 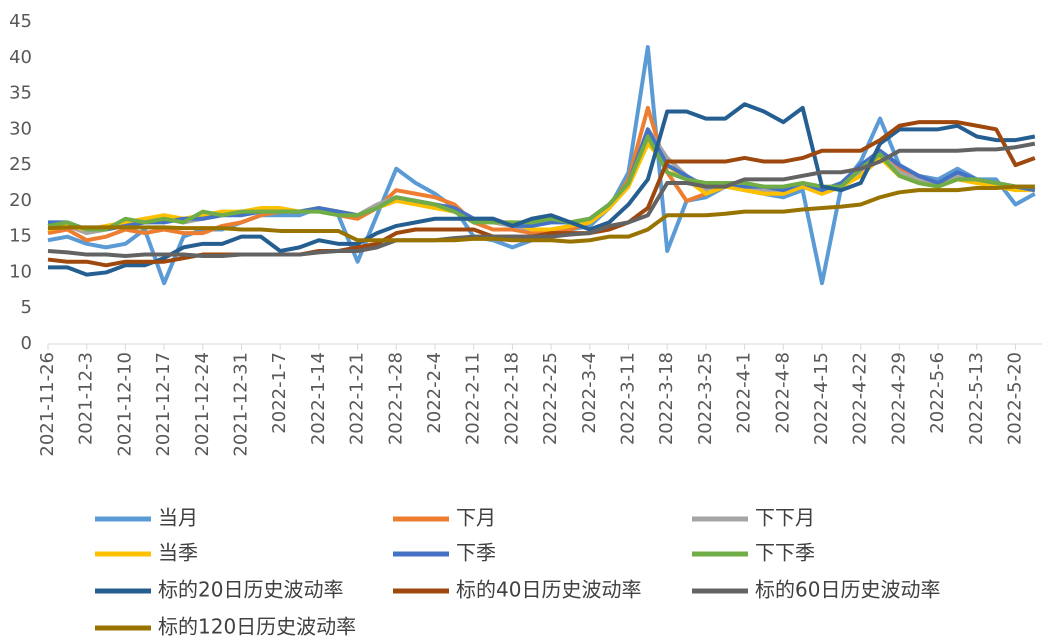 What do you see at coordinates (20, 271) in the screenshot?
I see `y-tick-label: 10` at bounding box center [20, 271].